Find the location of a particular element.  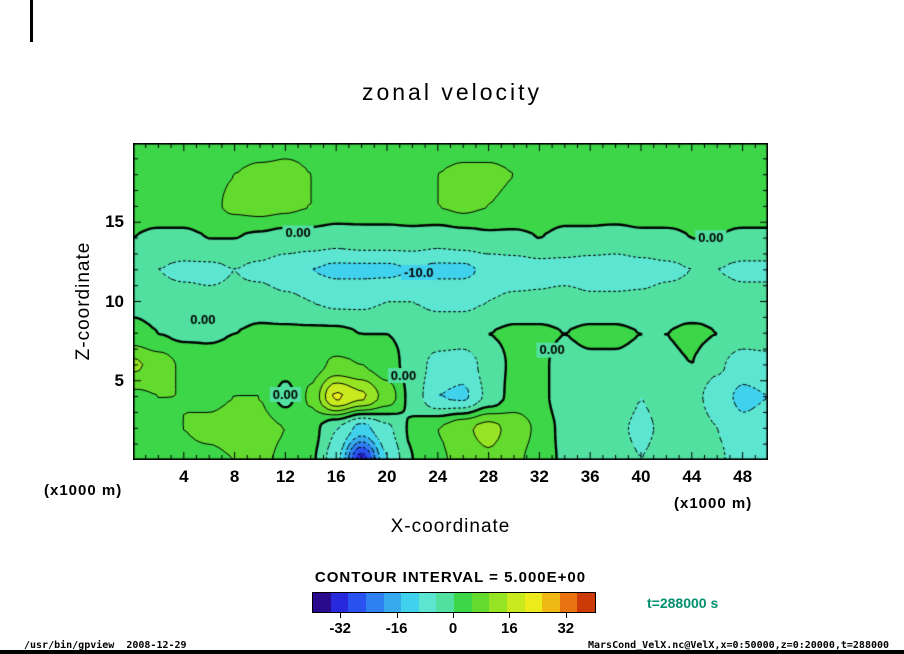

z-tick-label: 15 is located at coordinates (114, 222).